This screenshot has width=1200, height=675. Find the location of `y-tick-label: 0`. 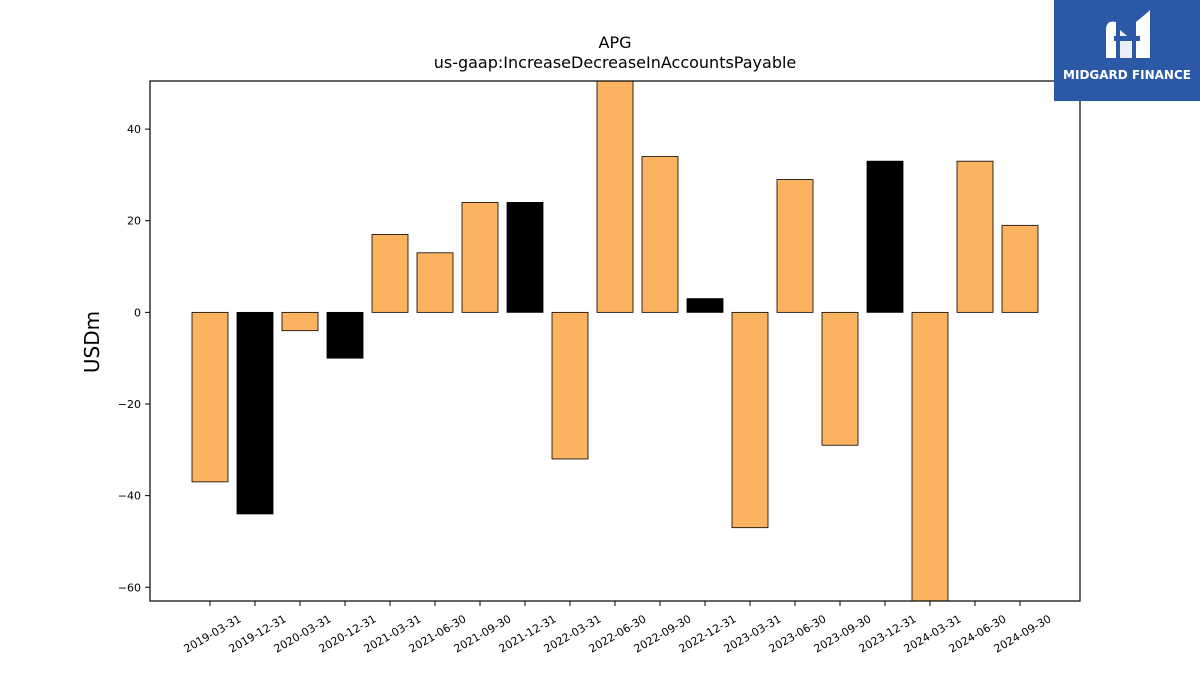

y-tick-label: 0 is located at coordinates (137, 312).